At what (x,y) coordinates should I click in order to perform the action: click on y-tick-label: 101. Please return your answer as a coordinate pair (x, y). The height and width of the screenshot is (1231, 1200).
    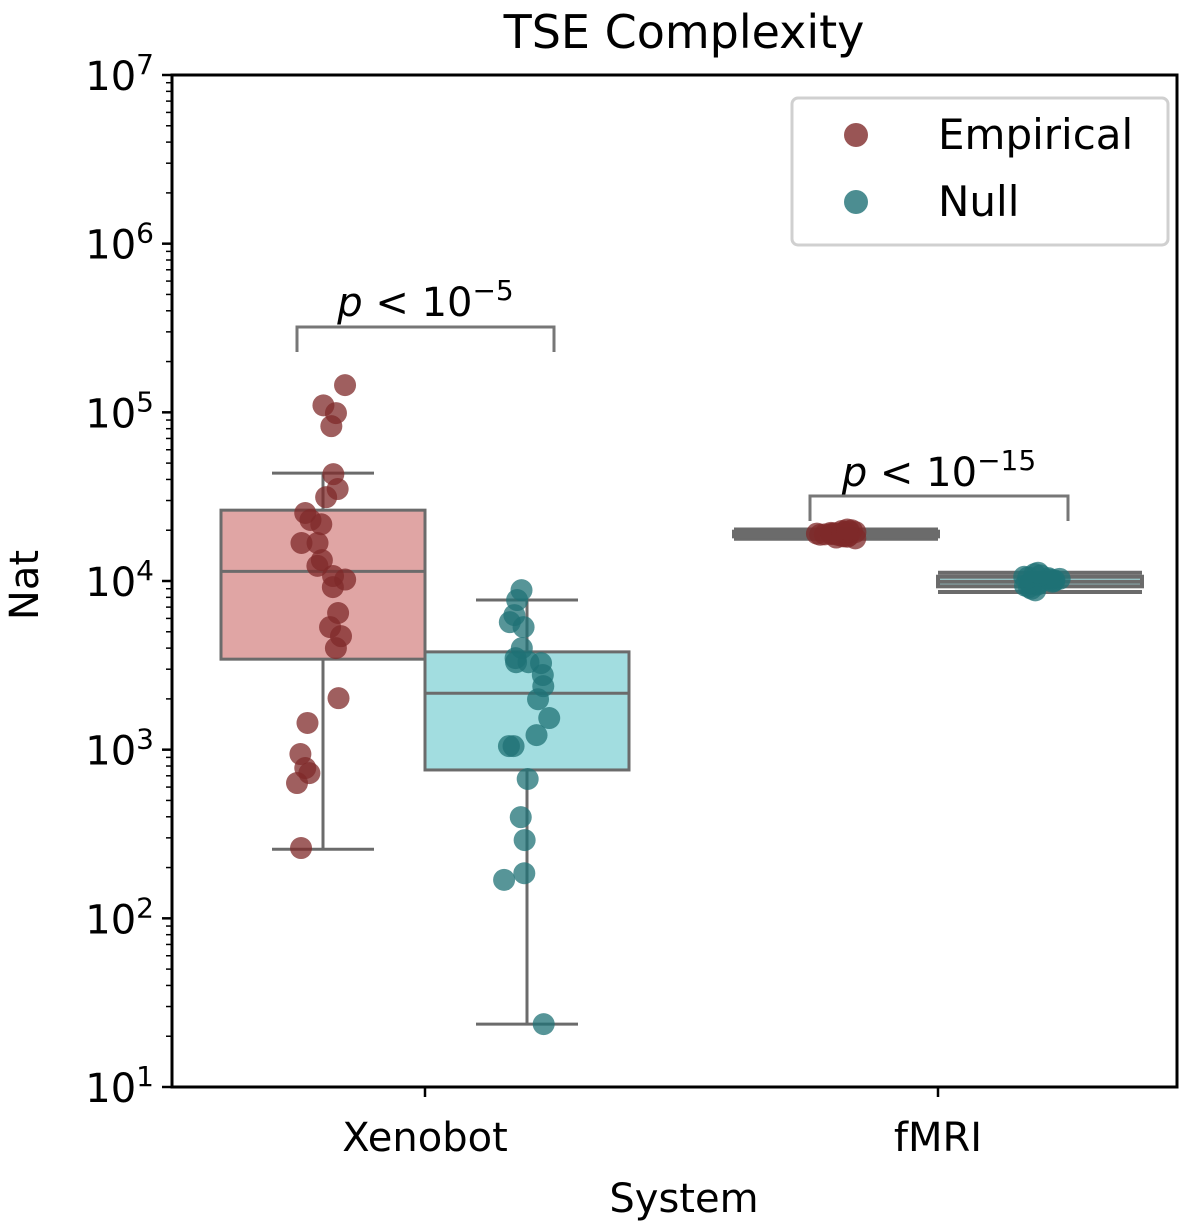
    Looking at the image, I should click on (119, 1086).